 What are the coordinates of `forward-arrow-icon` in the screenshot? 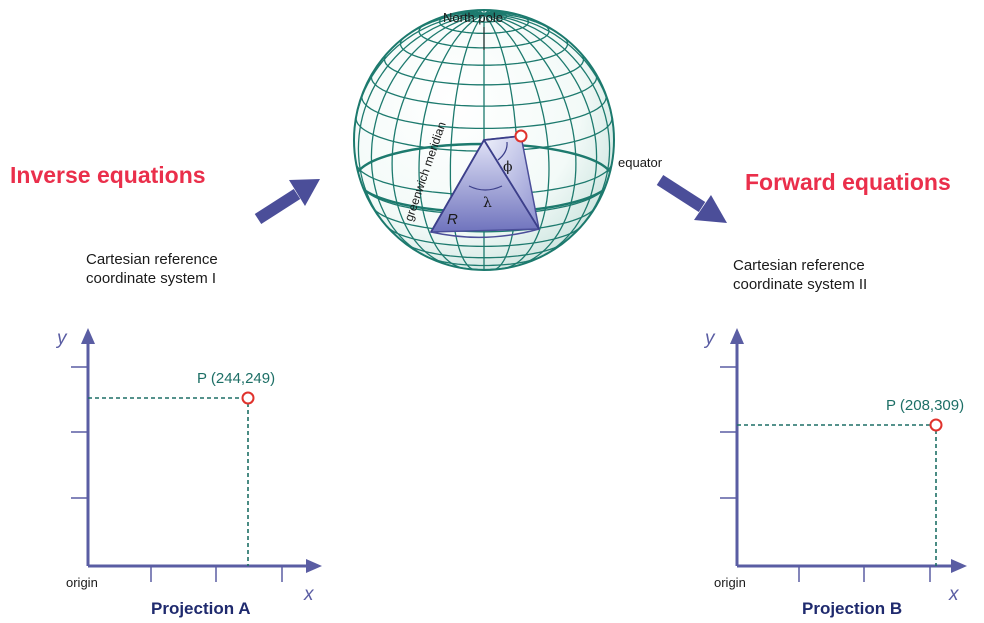 It's located at (691, 198).